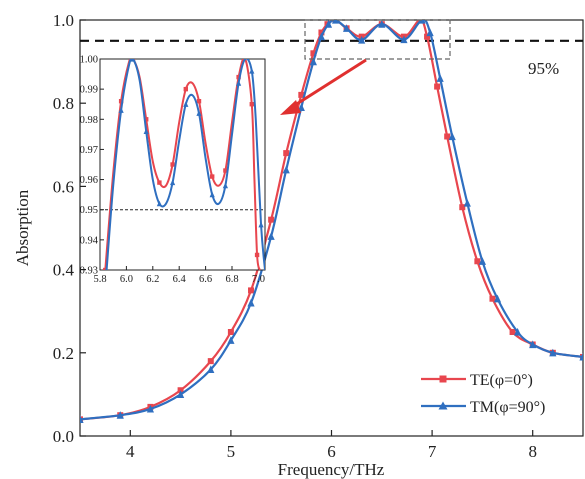 This screenshot has width=585, height=479. I want to click on legend-item-te: TE(φ=0°), so click(477, 380).